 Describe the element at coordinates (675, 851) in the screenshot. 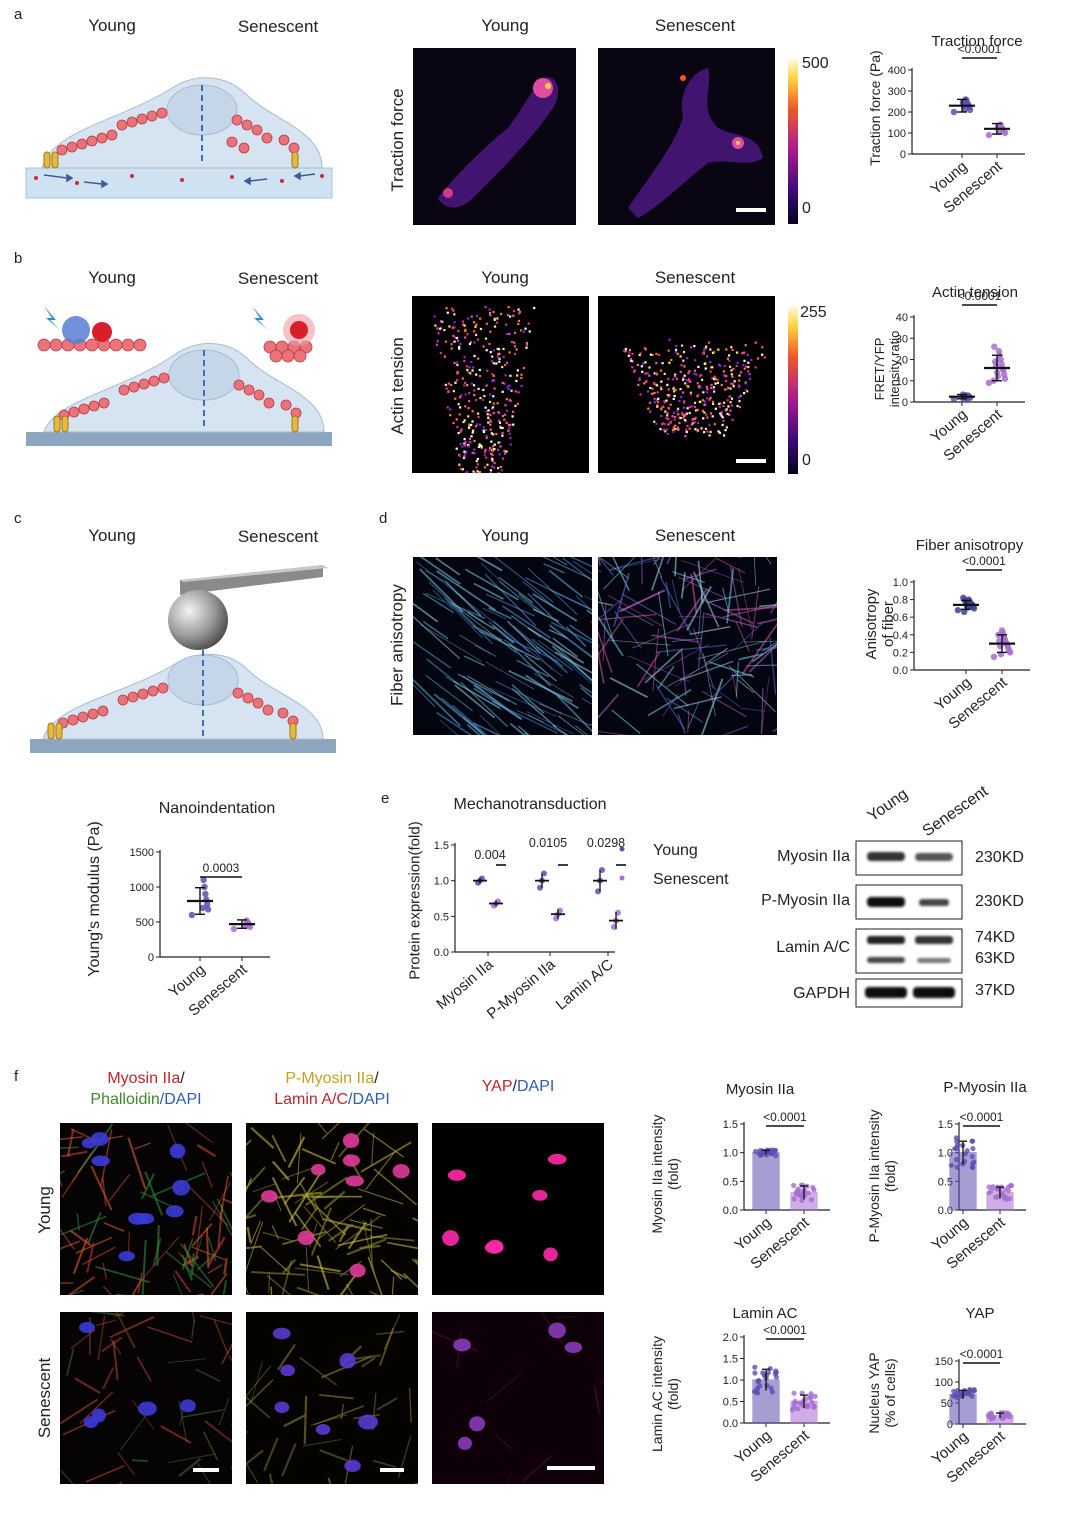

I see `legend-young: Young` at that location.